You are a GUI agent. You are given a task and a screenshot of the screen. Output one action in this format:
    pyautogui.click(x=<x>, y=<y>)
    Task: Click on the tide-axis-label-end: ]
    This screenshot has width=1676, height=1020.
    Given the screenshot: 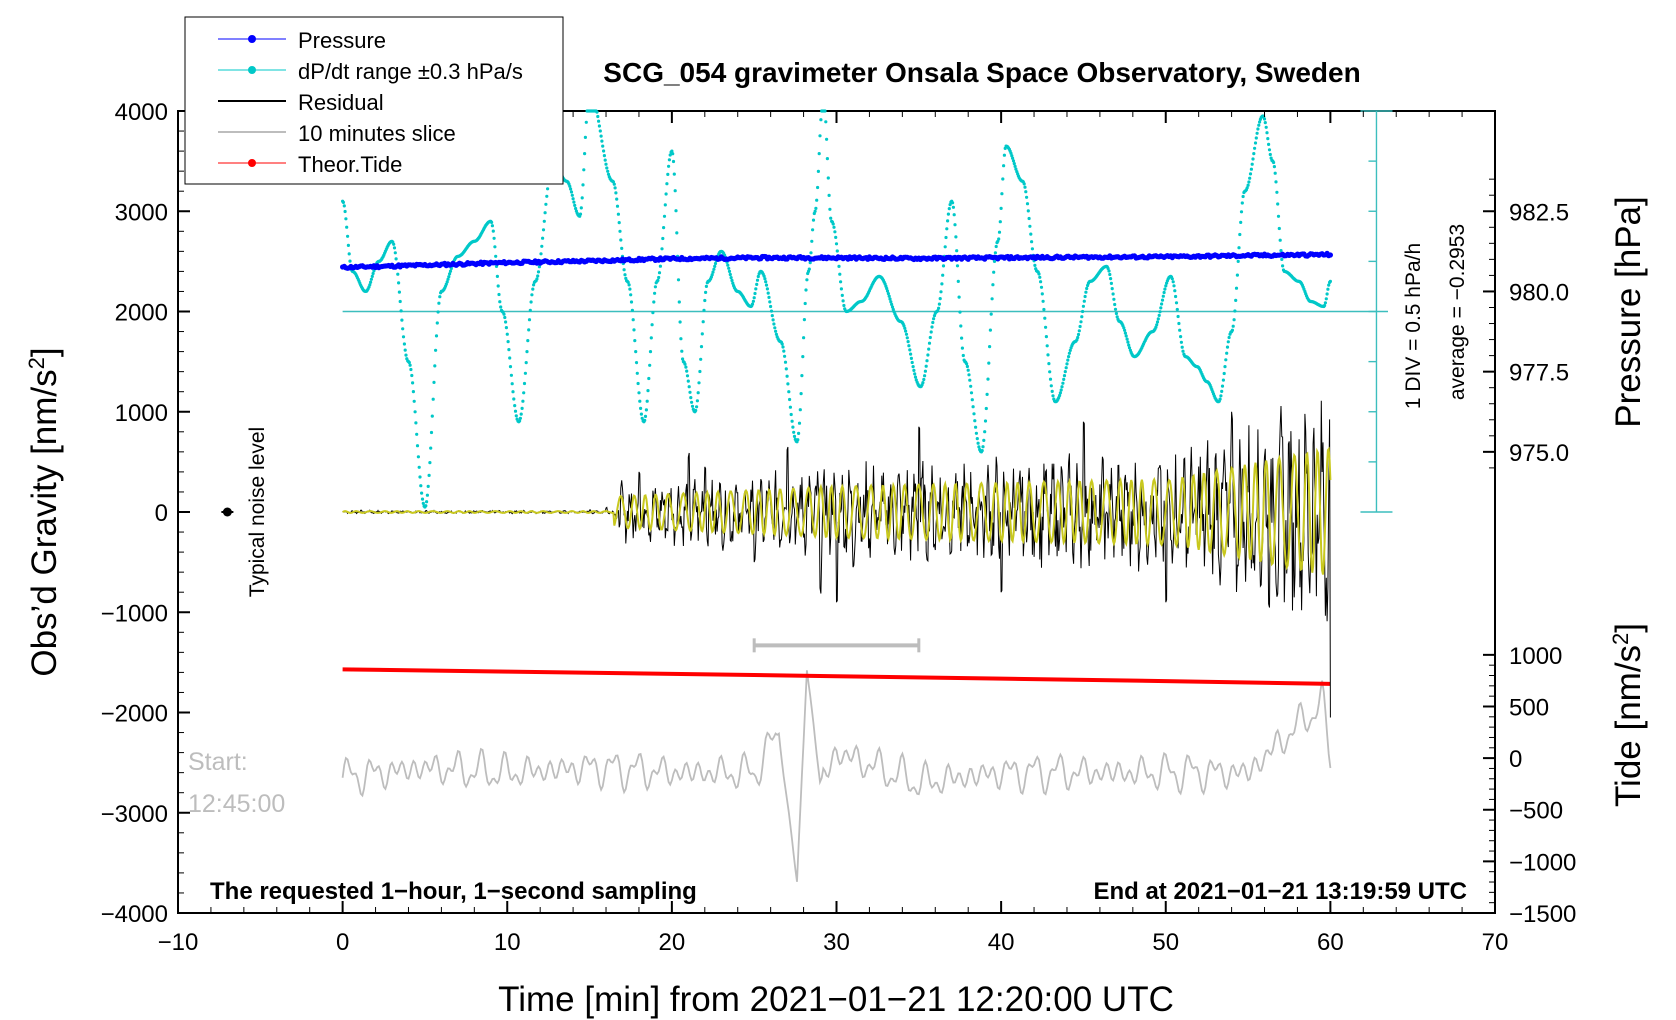 What is the action you would take?
    pyautogui.click(x=1628, y=628)
    